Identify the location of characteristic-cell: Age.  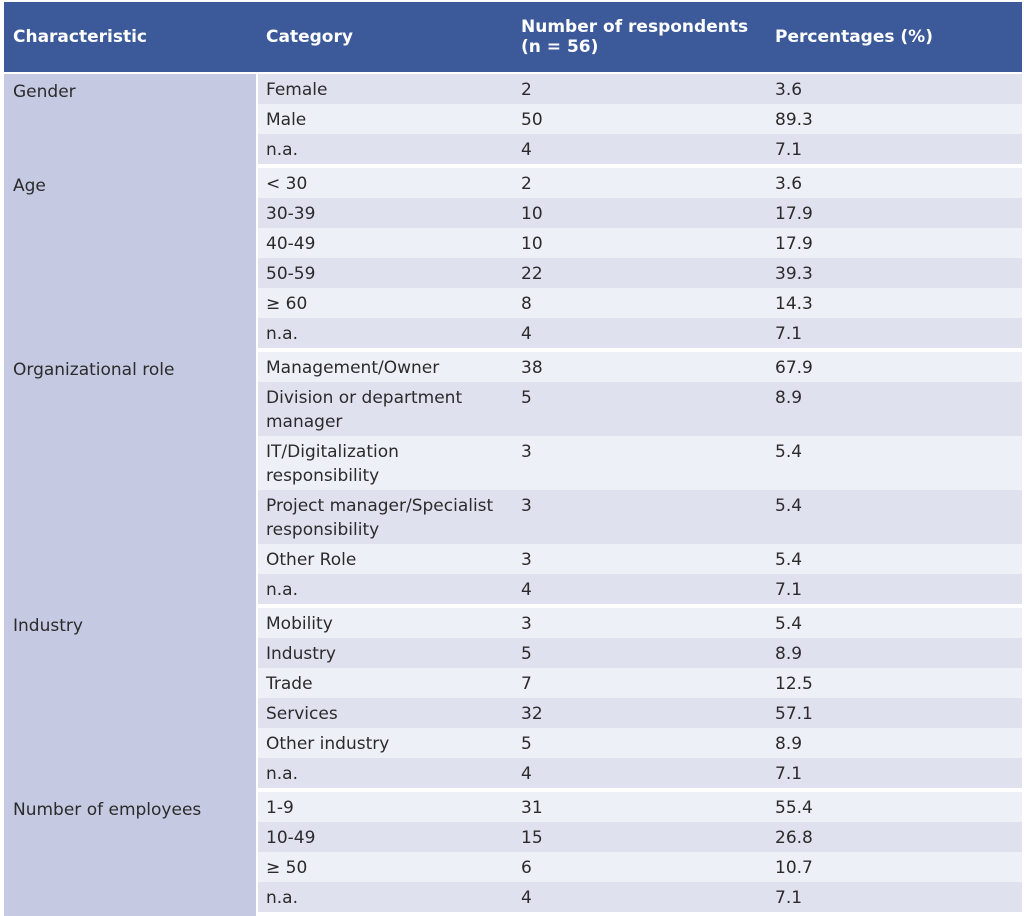
(131, 260).